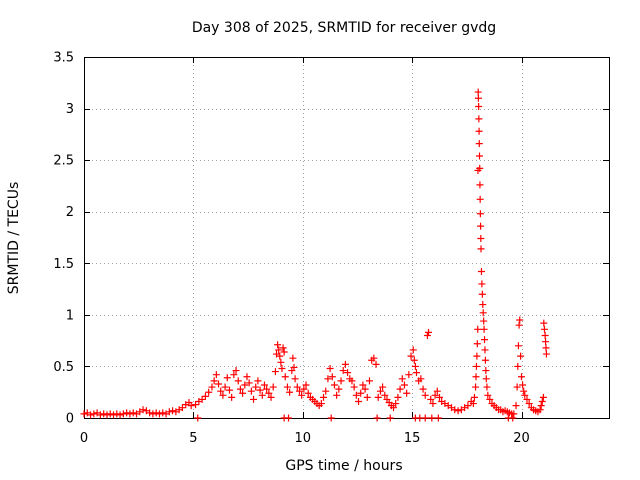  I want to click on x-tick-label: 15, so click(412, 438).